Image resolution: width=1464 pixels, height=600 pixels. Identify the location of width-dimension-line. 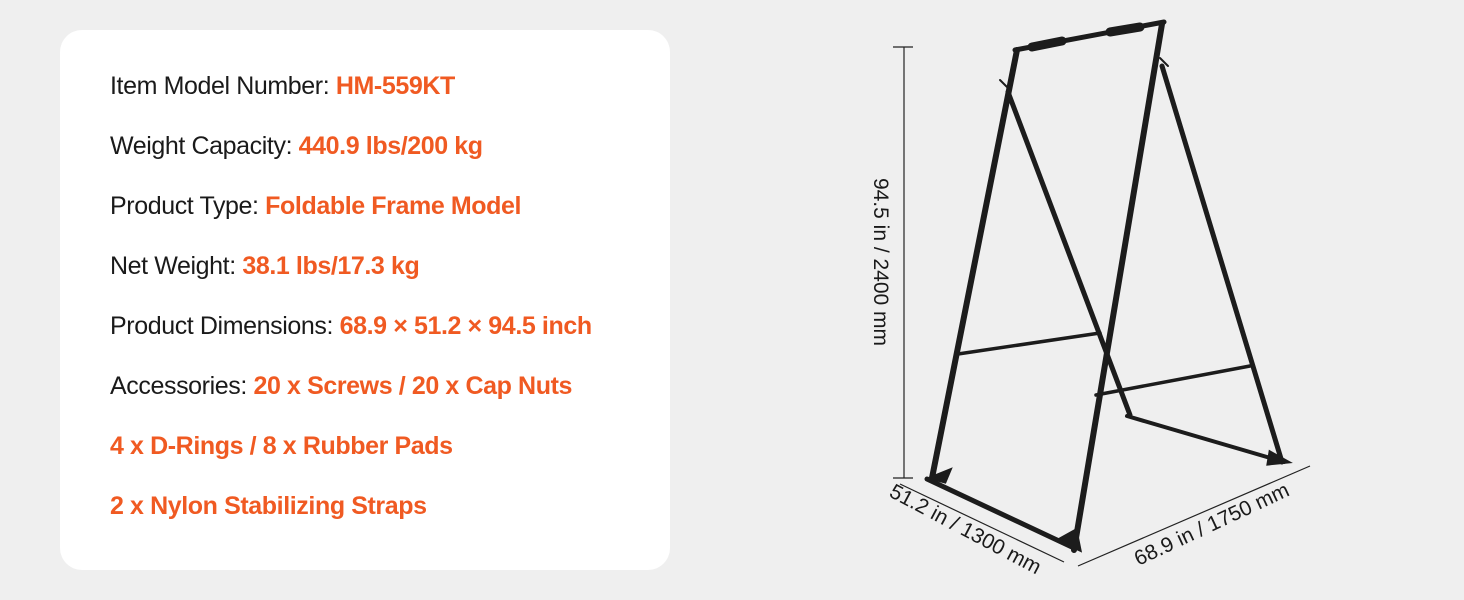
(982, 523).